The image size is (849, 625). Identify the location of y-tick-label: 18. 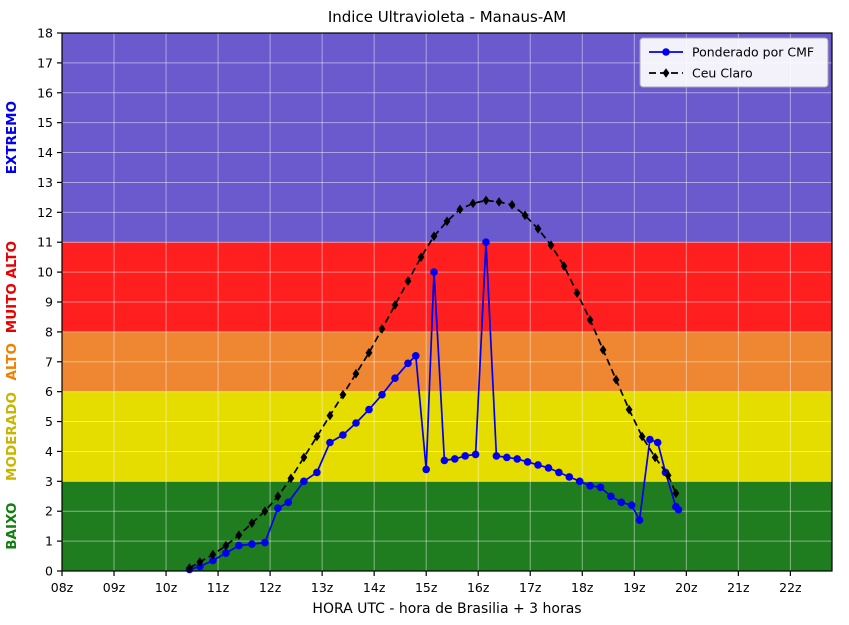
(45, 33).